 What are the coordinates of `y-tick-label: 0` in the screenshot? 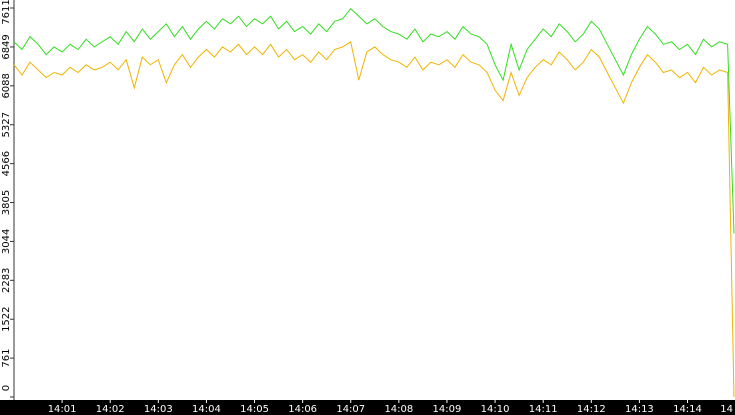 It's located at (6, 388).